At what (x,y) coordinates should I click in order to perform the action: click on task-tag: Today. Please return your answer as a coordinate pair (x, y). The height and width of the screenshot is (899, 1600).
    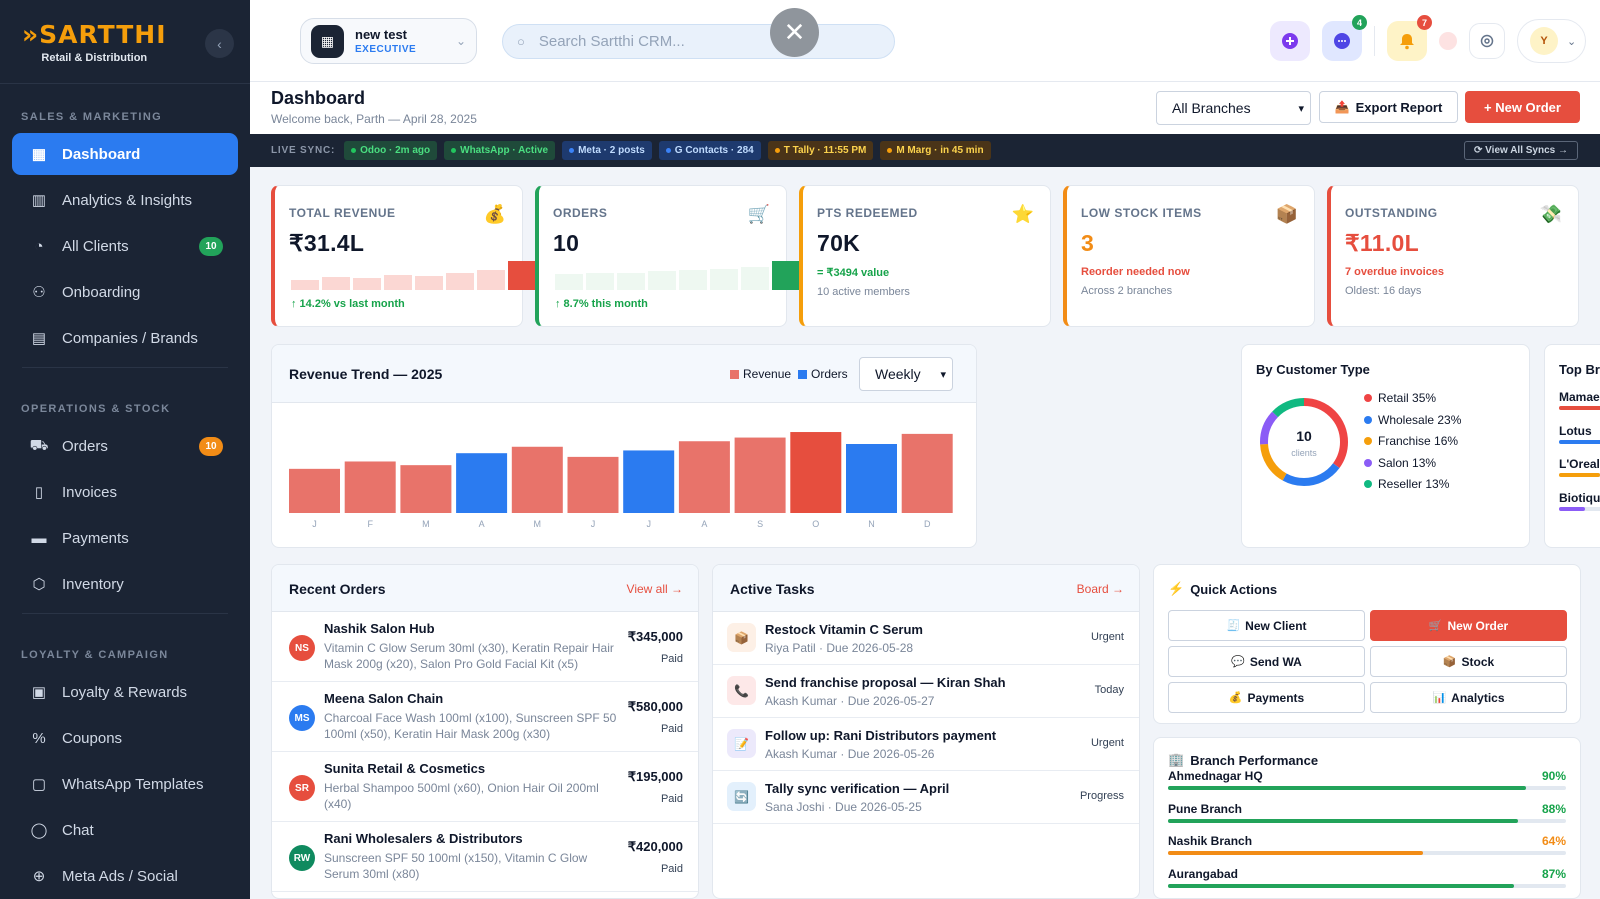
    Looking at the image, I should click on (1109, 690).